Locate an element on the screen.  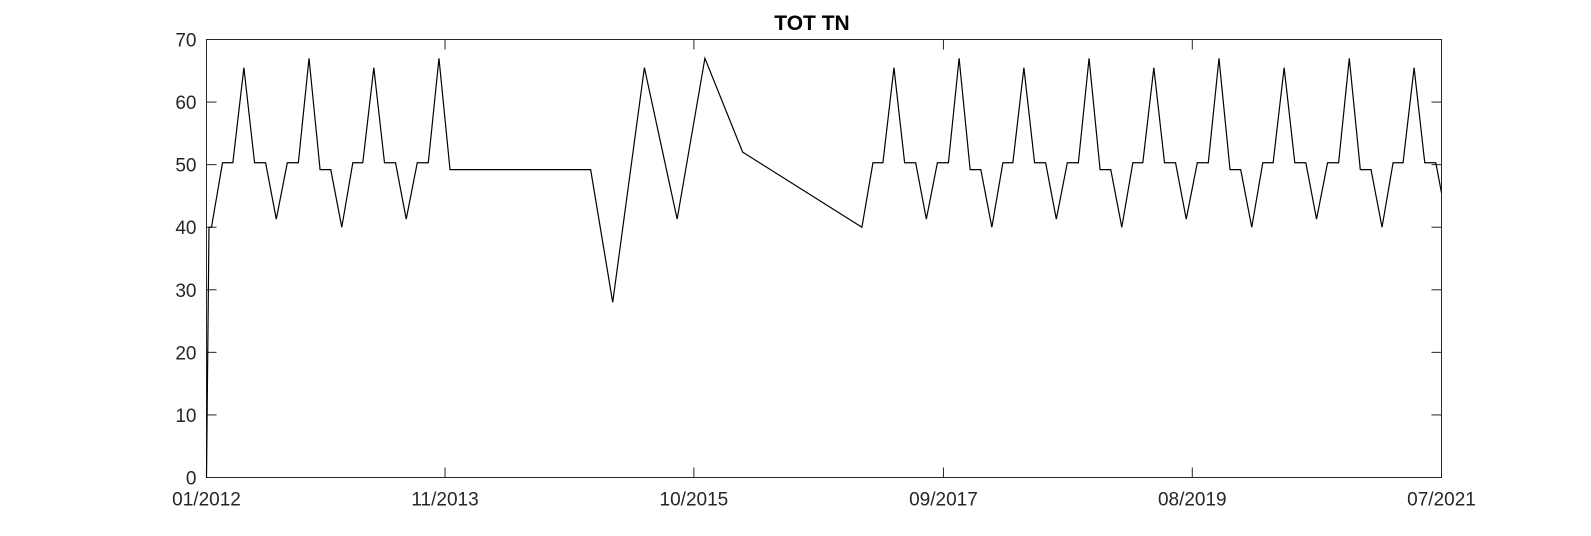
y-tick-label: 60 is located at coordinates (185, 103).